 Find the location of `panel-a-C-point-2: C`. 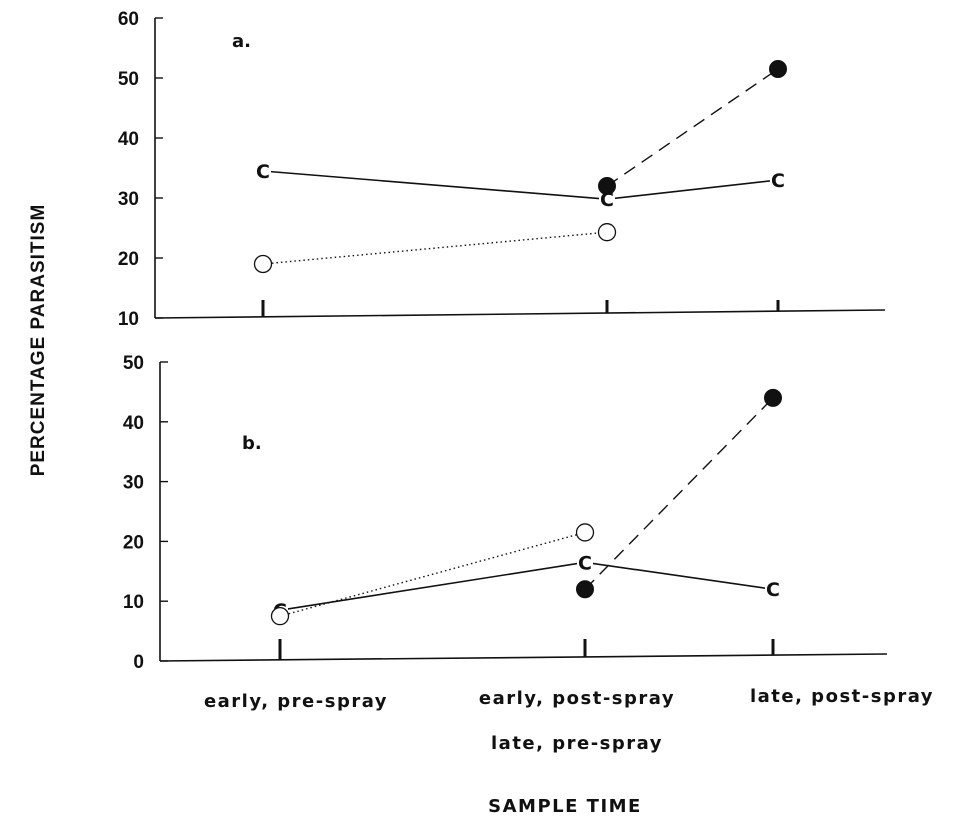

panel-a-C-point-2: C is located at coordinates (778, 181).